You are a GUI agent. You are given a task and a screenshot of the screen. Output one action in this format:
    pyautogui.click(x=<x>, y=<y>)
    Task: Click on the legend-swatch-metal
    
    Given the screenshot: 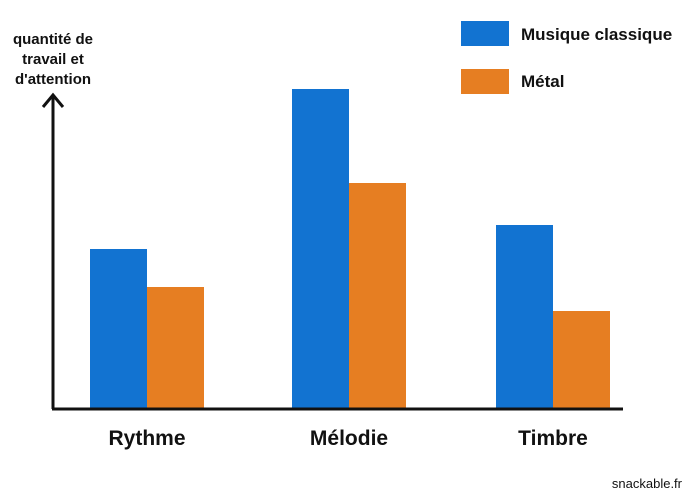 What is the action you would take?
    pyautogui.click(x=485, y=81)
    